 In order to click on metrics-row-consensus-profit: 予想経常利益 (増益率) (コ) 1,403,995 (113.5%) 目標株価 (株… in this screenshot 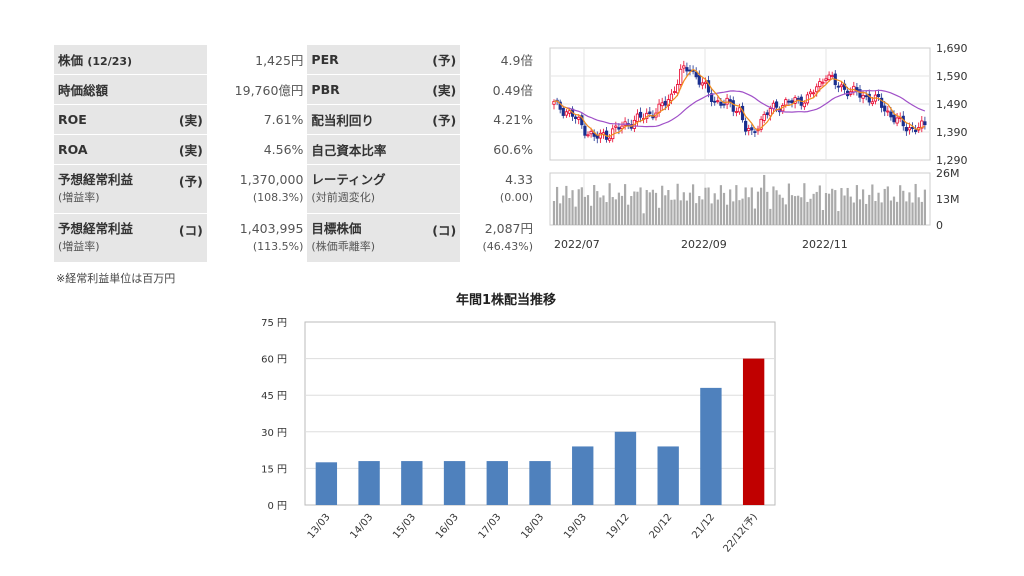, I will do `click(295, 238)`.